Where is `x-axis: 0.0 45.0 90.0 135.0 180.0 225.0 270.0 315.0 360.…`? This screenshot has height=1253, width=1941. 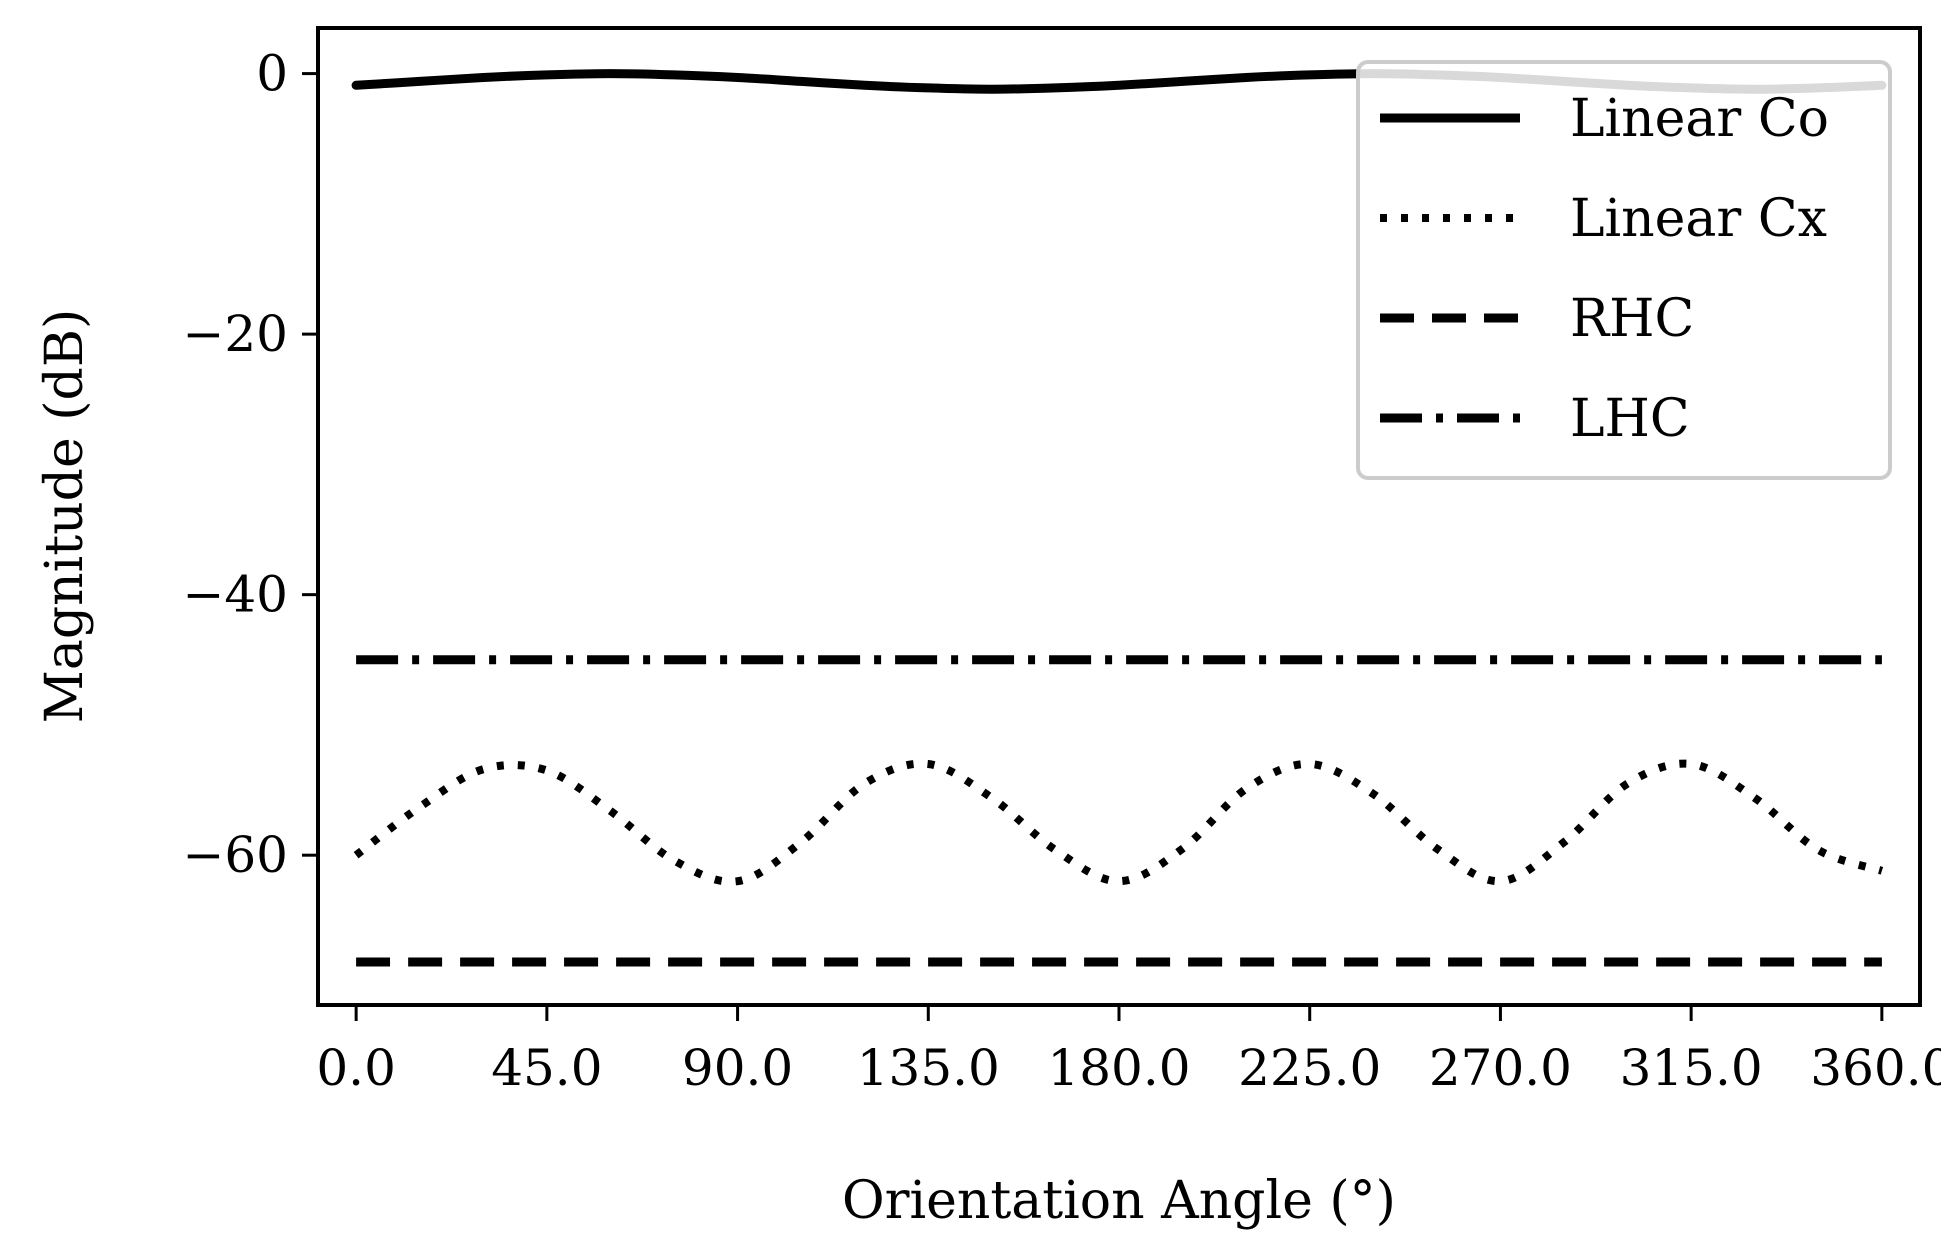
x-axis: 0.0 45.0 90.0 135.0 180.0 225.0 270.0 315.0 360.… is located at coordinates (1128, 1051).